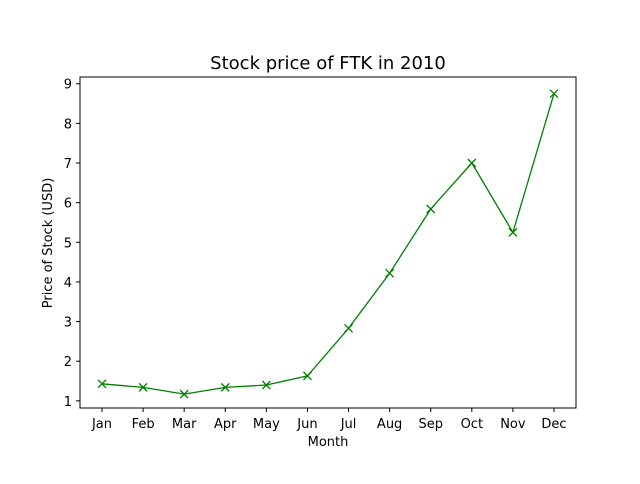 This screenshot has height=484, width=640. What do you see at coordinates (430, 424) in the screenshot?
I see `x-tick-label: Sep` at bounding box center [430, 424].